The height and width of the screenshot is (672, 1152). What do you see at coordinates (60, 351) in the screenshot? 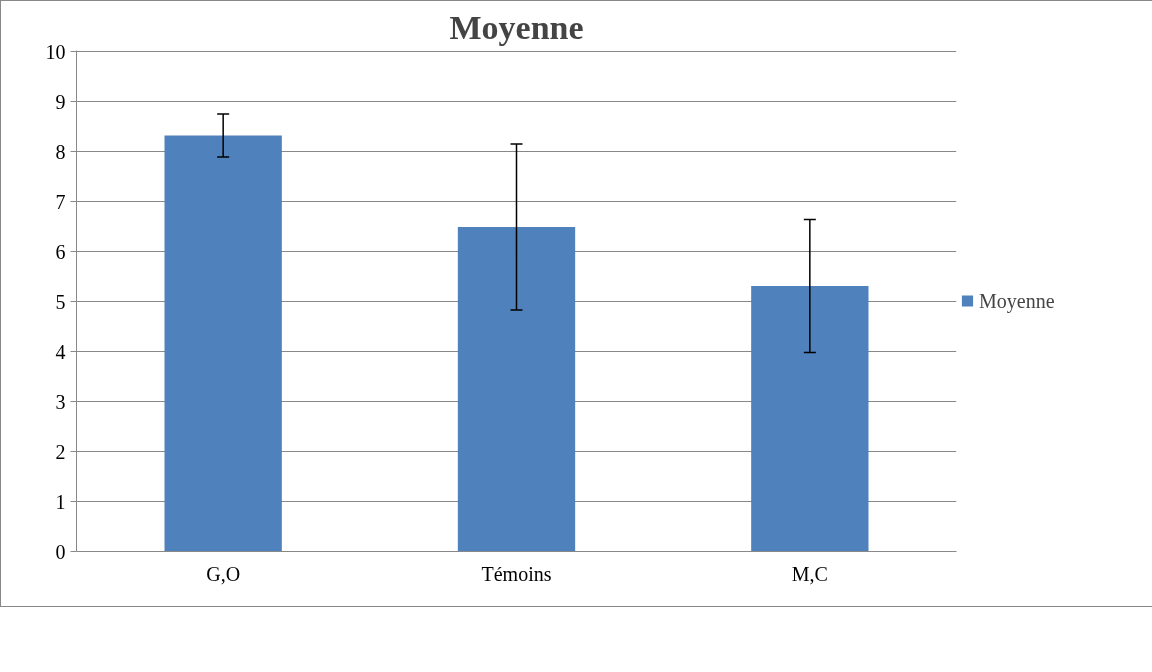
I see `y-tick-label: 4` at bounding box center [60, 351].